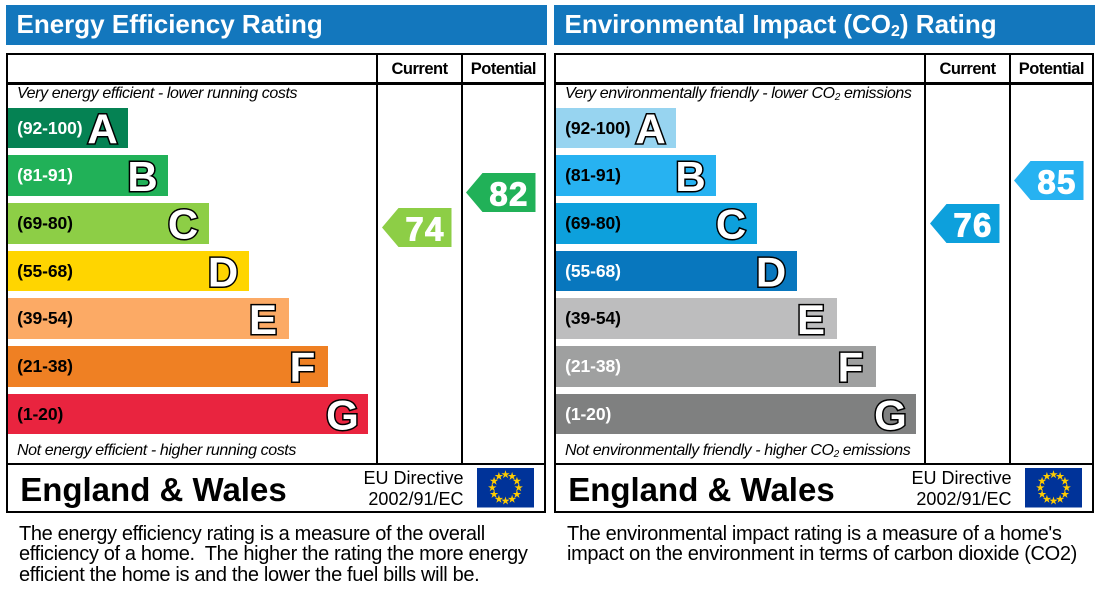  I want to click on svg-text: 74, so click(424, 229).